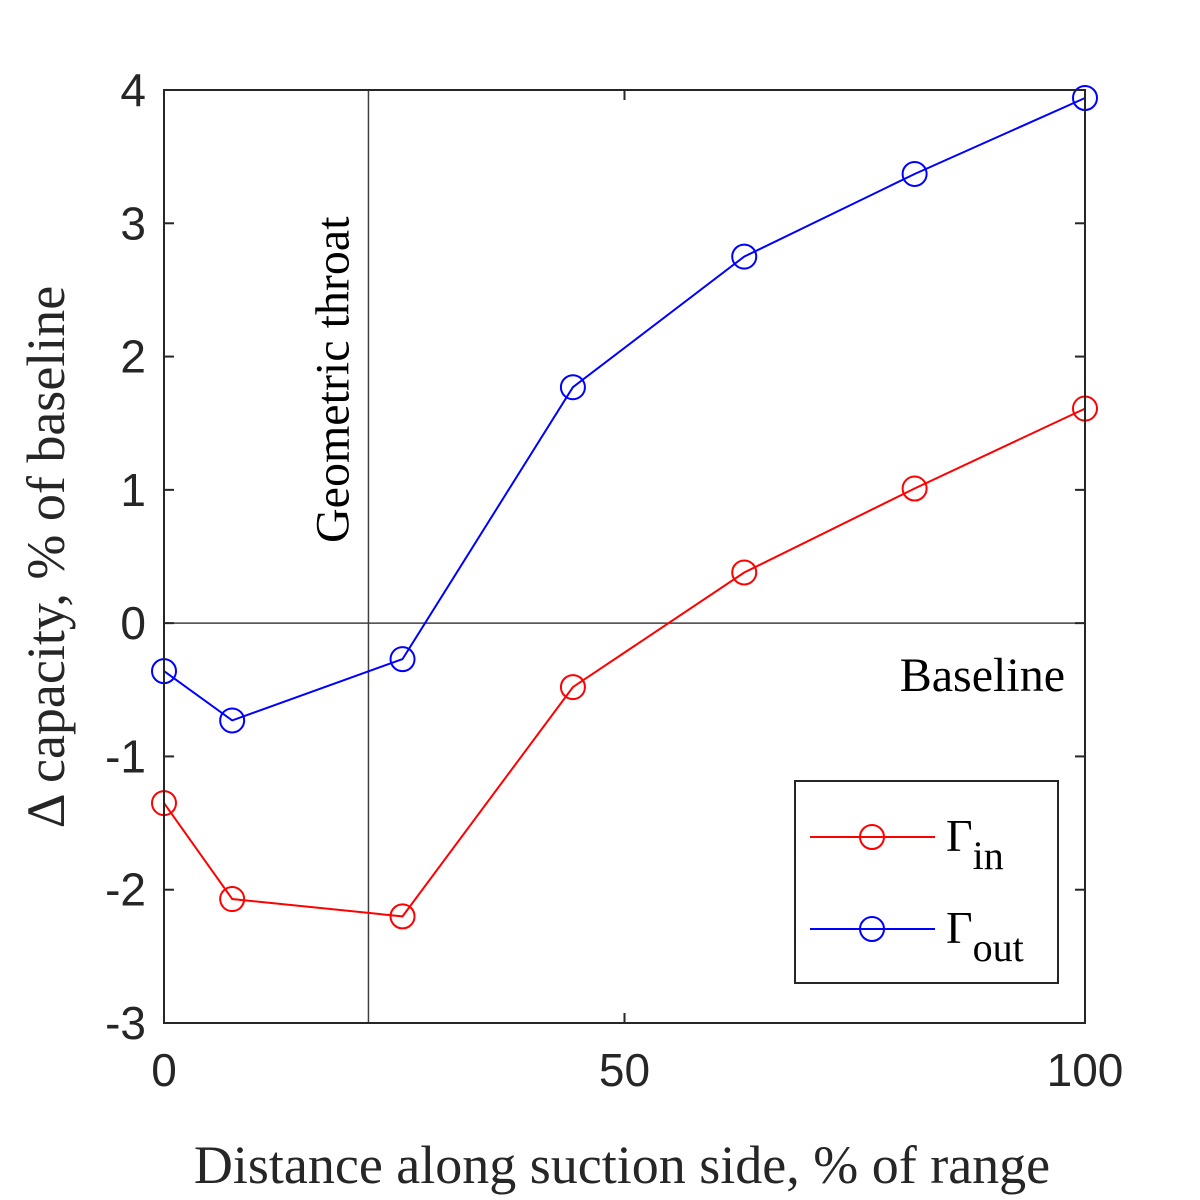 The height and width of the screenshot is (1200, 1200). I want to click on legend-label-out: Γout, so click(985, 936).